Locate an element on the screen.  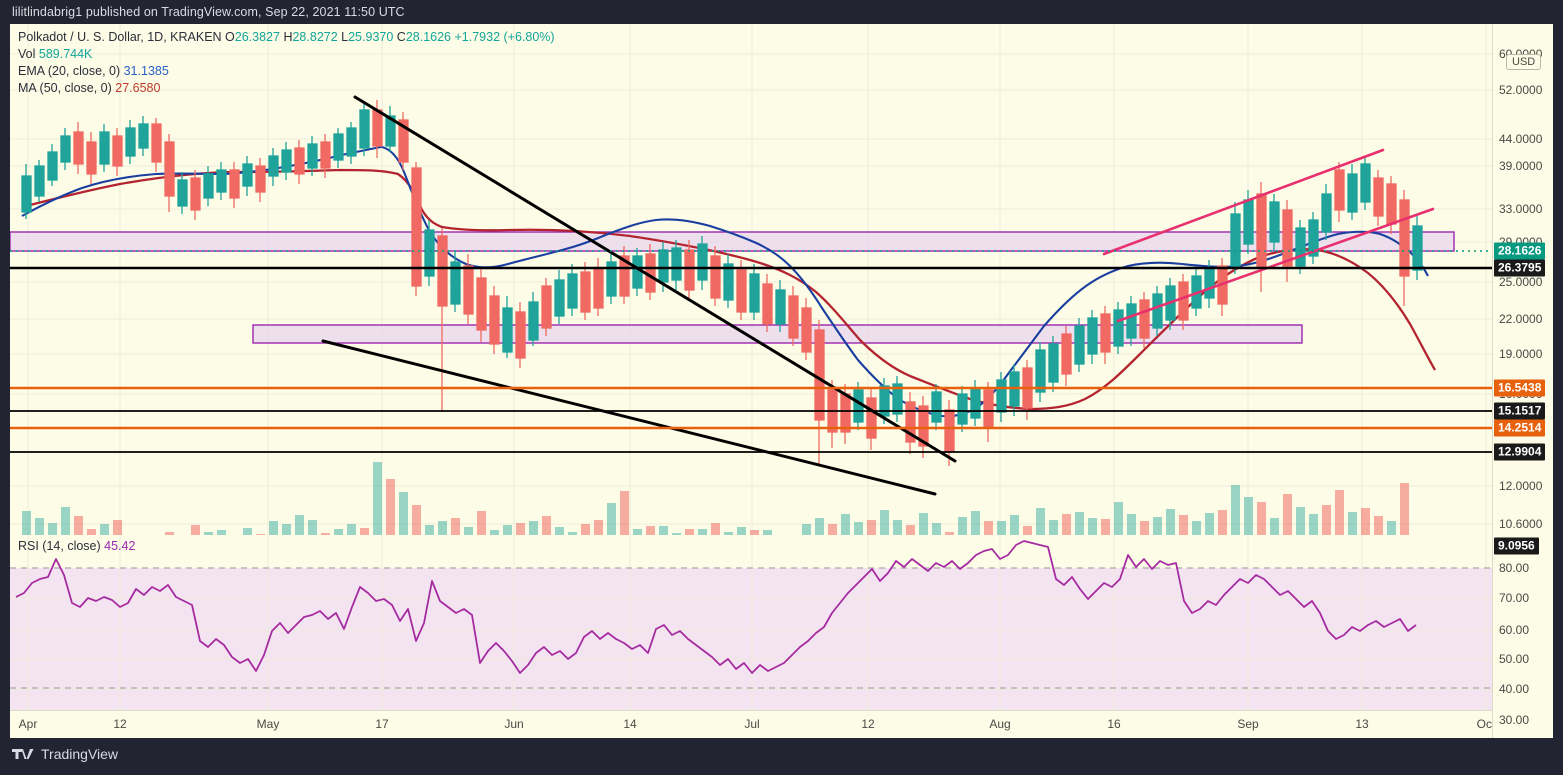
level-price-tag: 26.3795 is located at coordinates (1520, 268).